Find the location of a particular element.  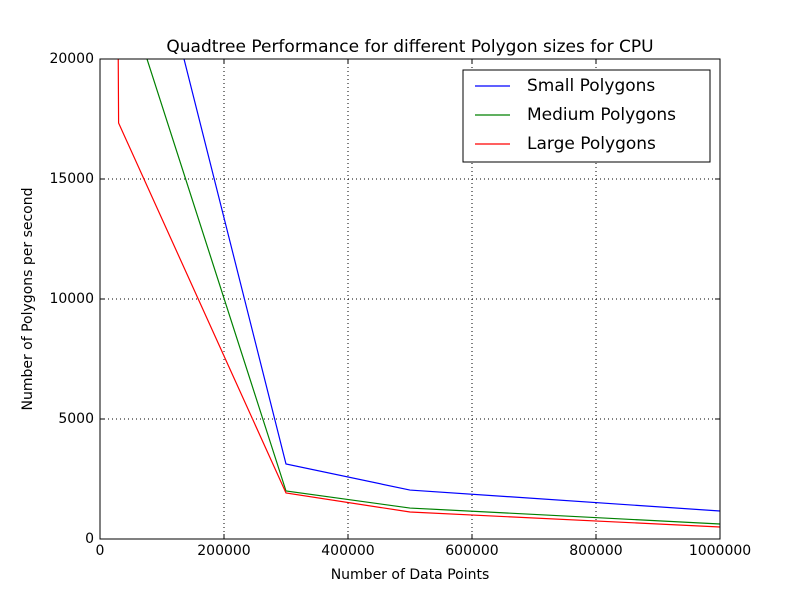

legend-label: Medium Polygons is located at coordinates (601, 115).